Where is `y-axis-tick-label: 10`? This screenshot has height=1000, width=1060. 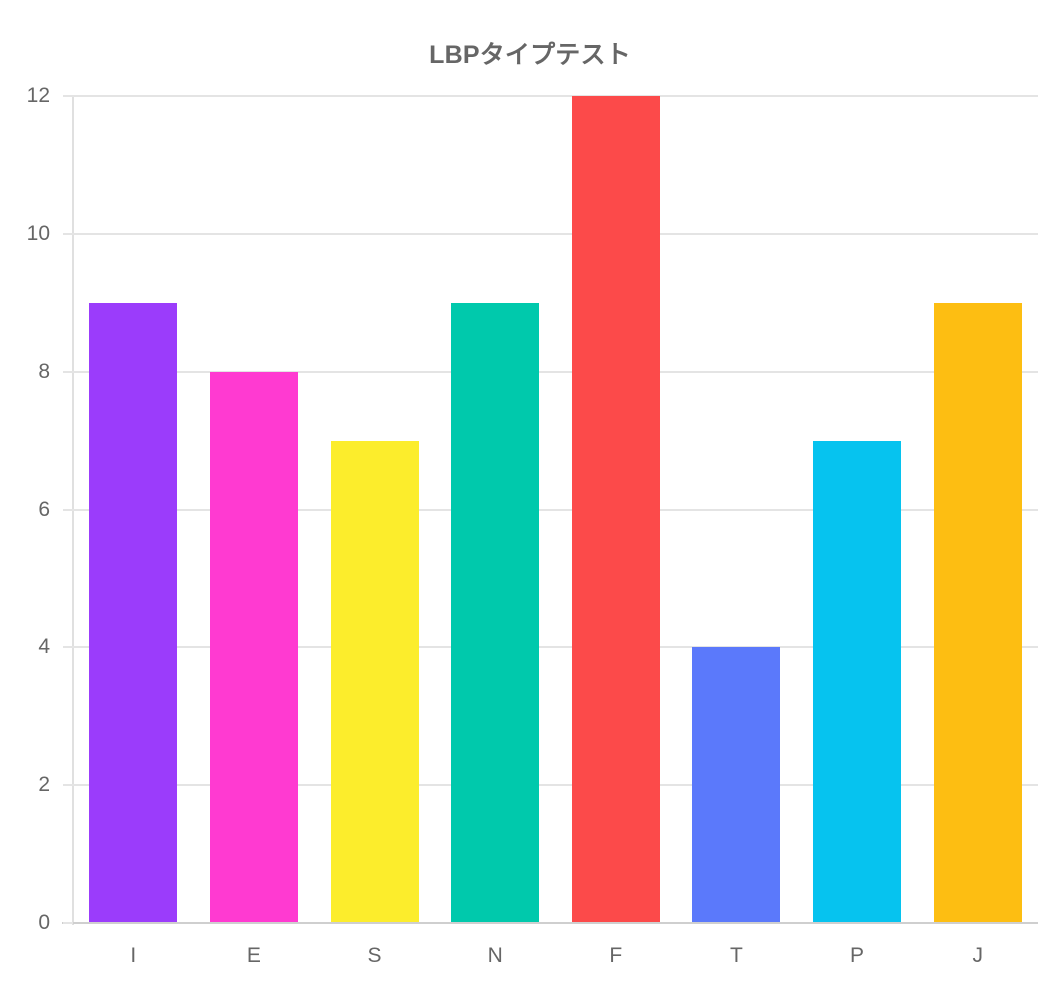
y-axis-tick-label: 10 is located at coordinates (38, 233).